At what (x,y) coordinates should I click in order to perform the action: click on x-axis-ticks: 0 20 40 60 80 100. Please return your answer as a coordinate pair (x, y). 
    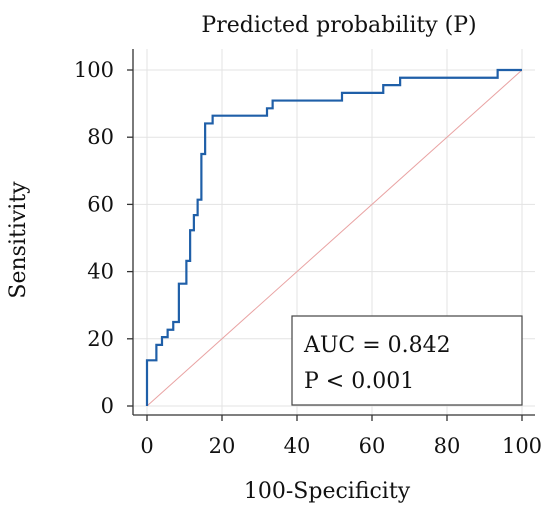
    Looking at the image, I should click on (341, 436).